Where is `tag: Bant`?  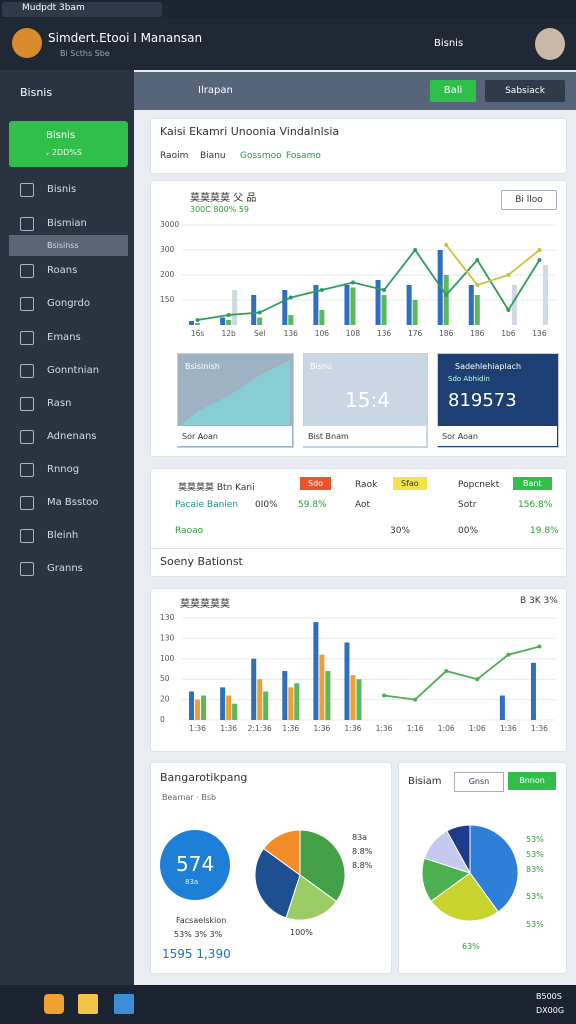 tag: Bant is located at coordinates (532, 483).